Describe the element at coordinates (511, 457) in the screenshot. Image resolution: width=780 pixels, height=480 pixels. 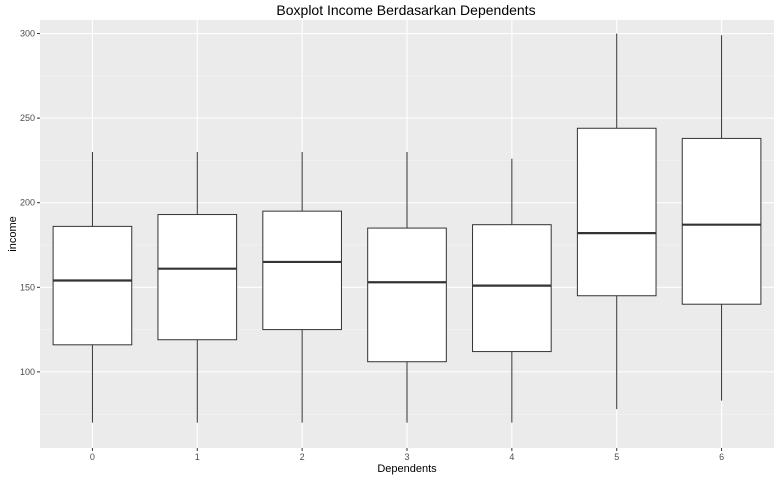
I see `x-tick-label: 4` at that location.